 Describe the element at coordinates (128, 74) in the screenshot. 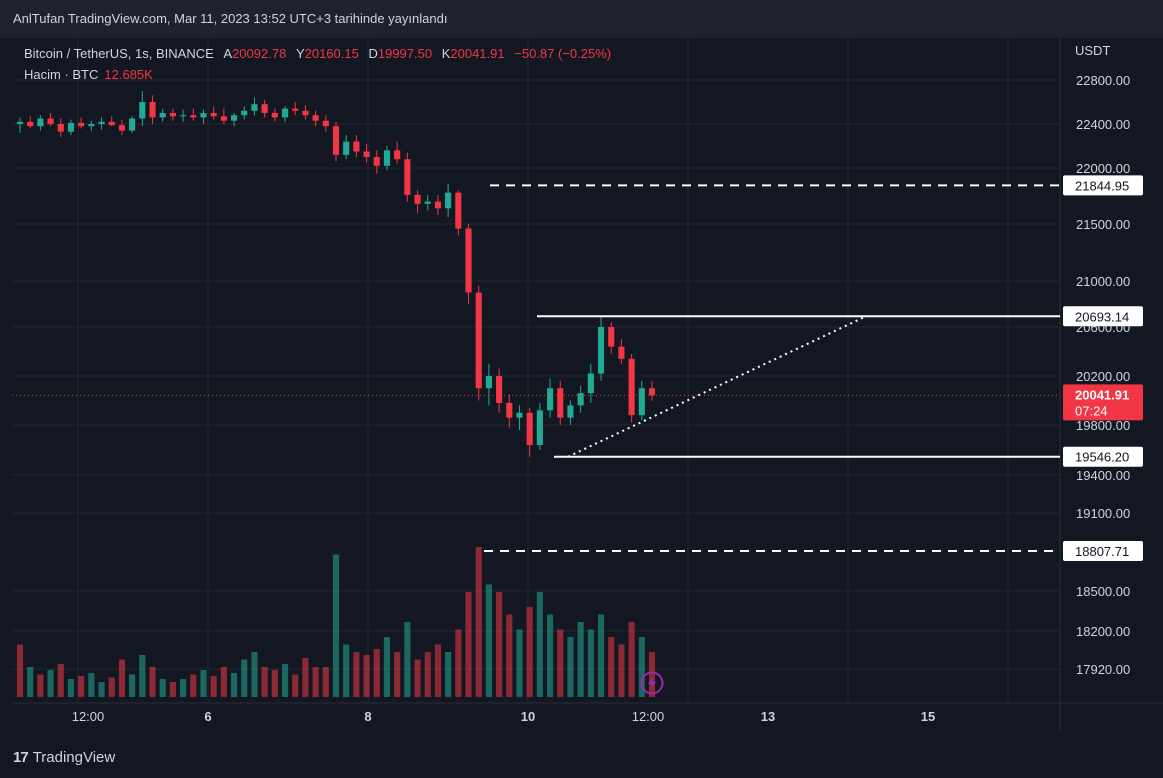

I see `volume-value: 12.685K` at that location.